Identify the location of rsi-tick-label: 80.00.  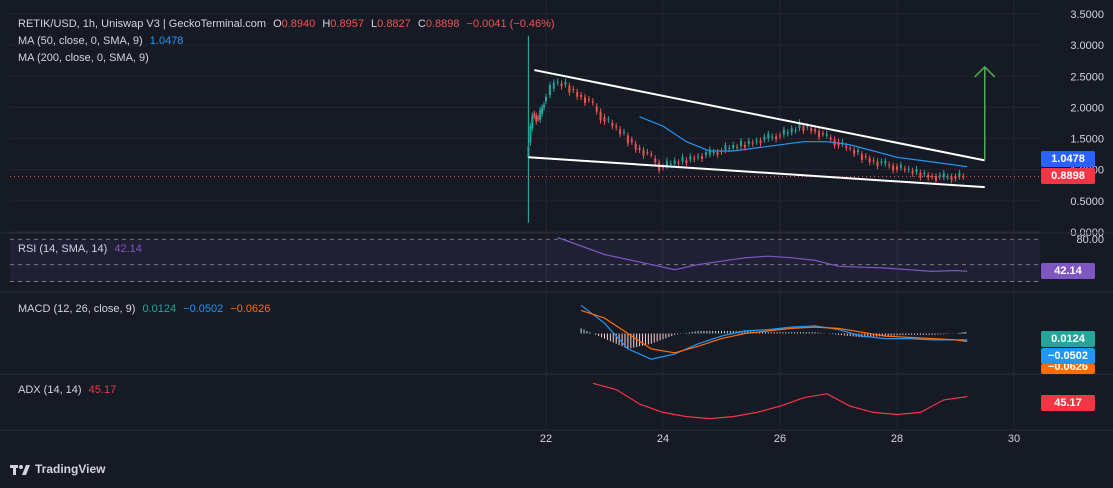
(1090, 240).